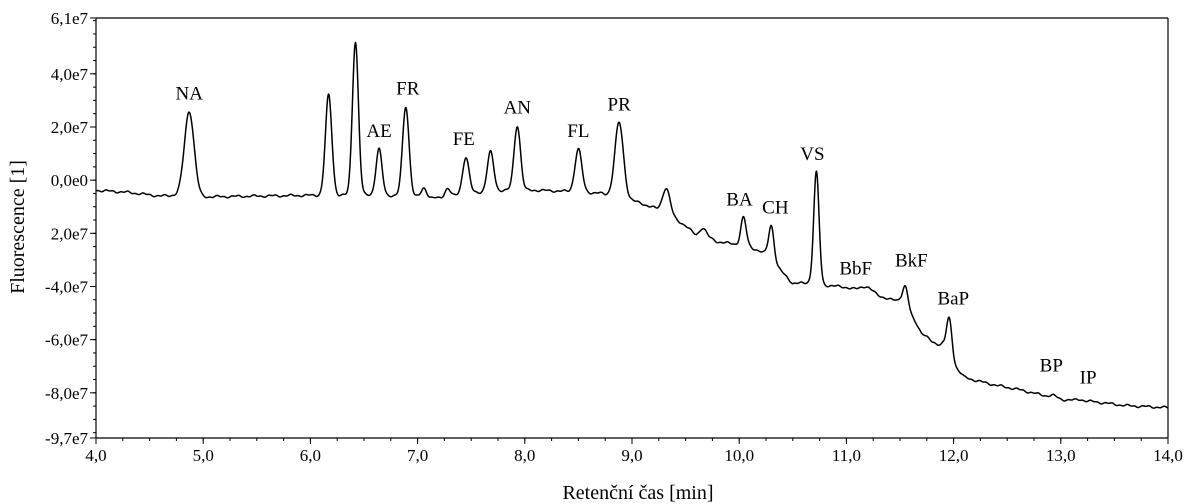 The width and height of the screenshot is (1187, 504). Describe the element at coordinates (18, 227) in the screenshot. I see `y-axis-title: Fluorescence [1]` at that location.